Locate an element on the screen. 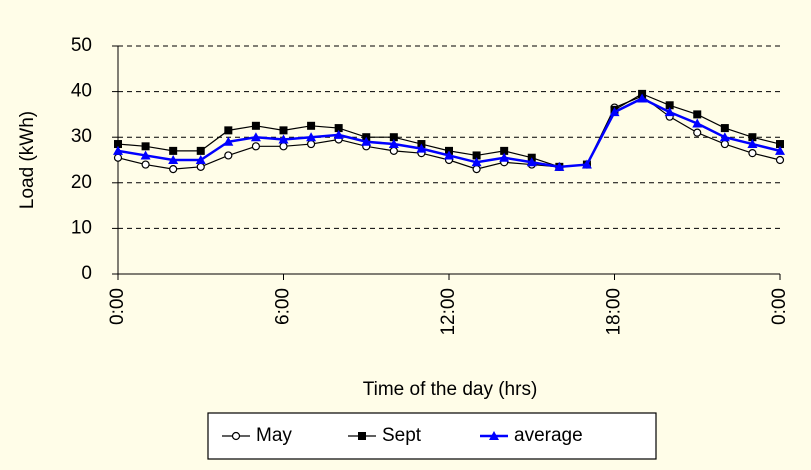 Image resolution: width=811 pixels, height=470 pixels. y-axis-title: Load (kWh) is located at coordinates (27, 160).